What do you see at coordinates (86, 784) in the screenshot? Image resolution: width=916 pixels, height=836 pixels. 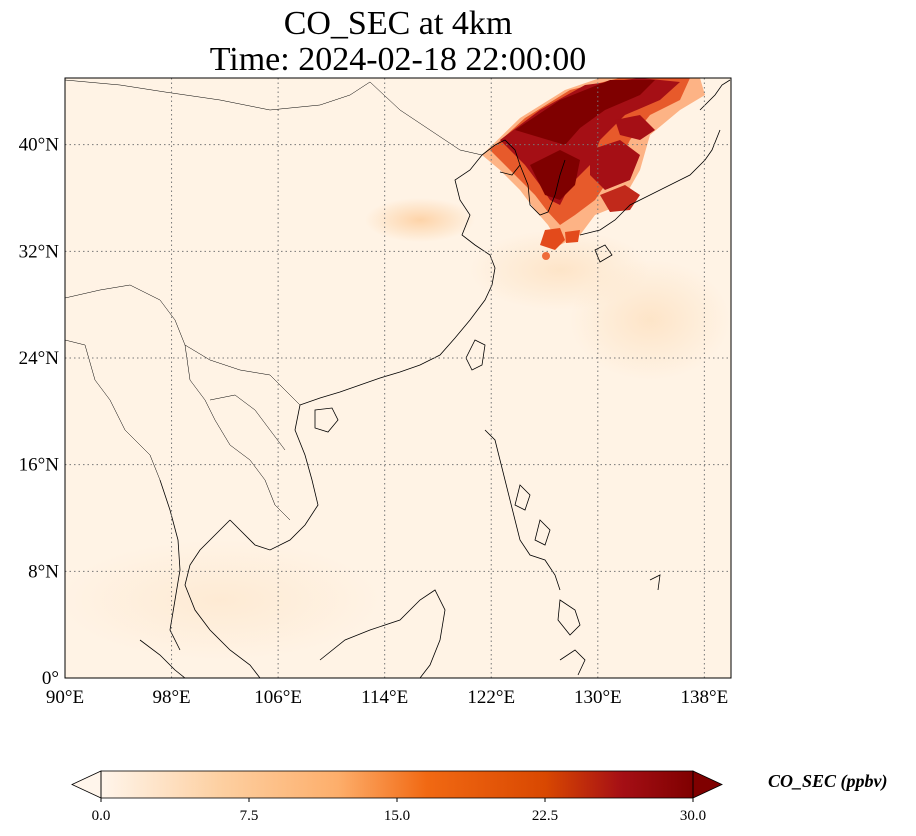 I see `colorbar-min-extension` at bounding box center [86, 784].